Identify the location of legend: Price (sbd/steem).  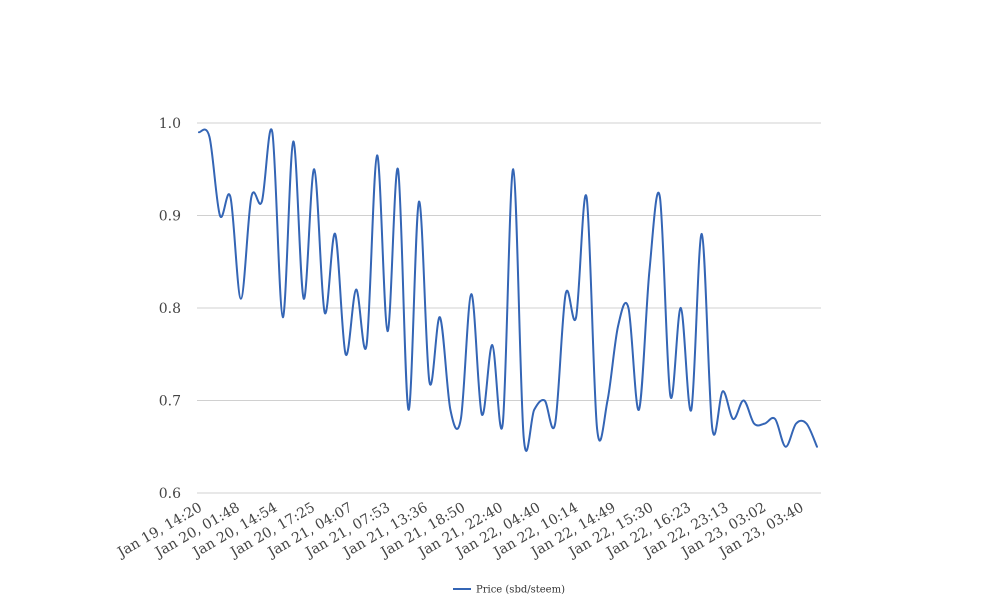
(509, 590).